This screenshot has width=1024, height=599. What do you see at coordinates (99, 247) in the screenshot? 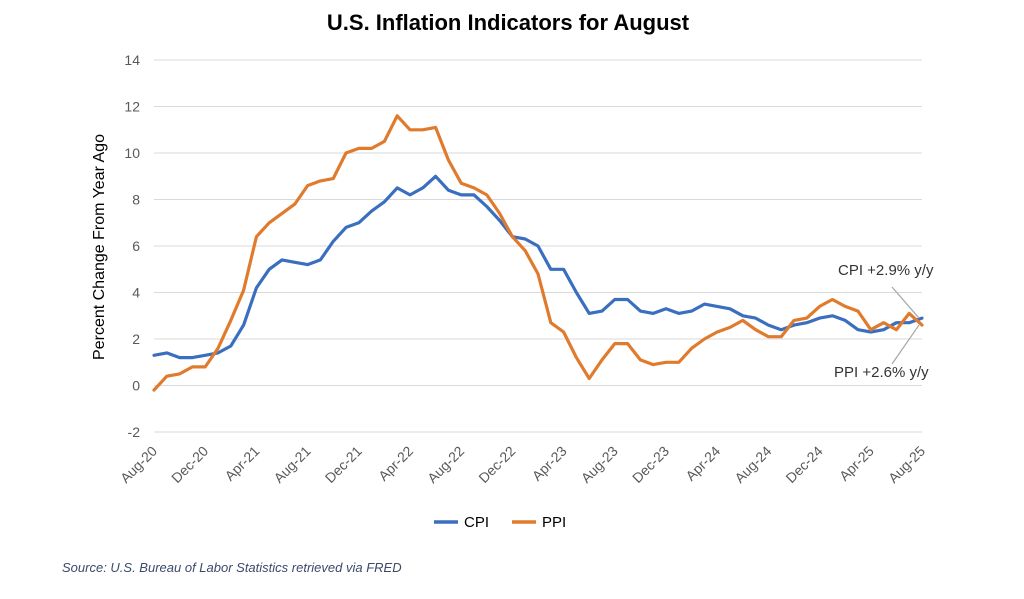
I see `y-axis-label: Percent Change From Year Ago` at bounding box center [99, 247].